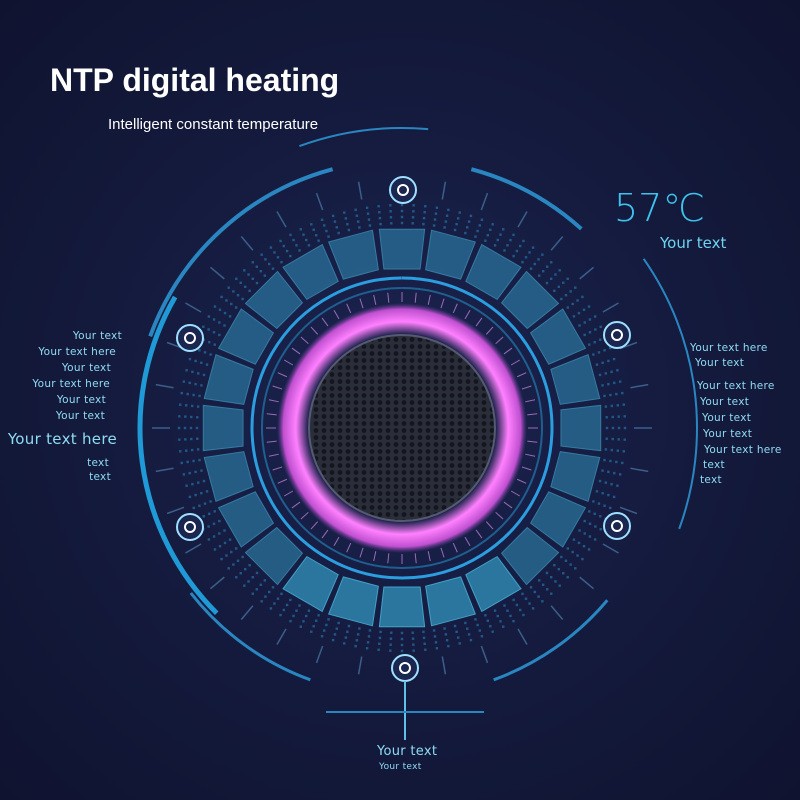 The width and height of the screenshot is (800, 800). I want to click on left-label: Your text, so click(97, 336).